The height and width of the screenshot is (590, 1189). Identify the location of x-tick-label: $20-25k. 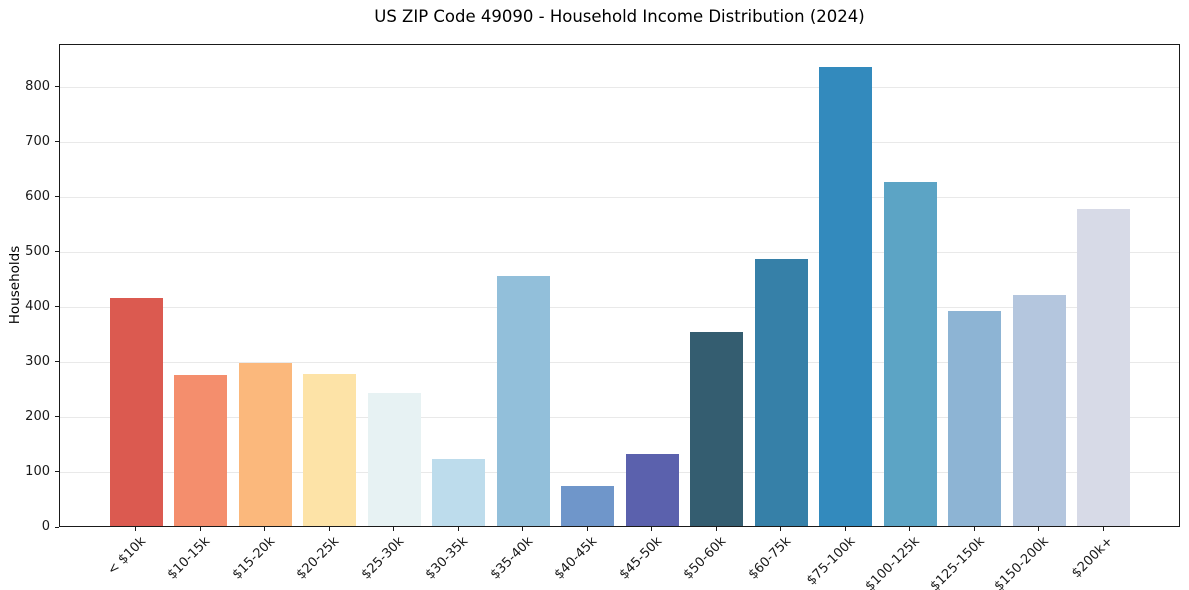
(318, 558).